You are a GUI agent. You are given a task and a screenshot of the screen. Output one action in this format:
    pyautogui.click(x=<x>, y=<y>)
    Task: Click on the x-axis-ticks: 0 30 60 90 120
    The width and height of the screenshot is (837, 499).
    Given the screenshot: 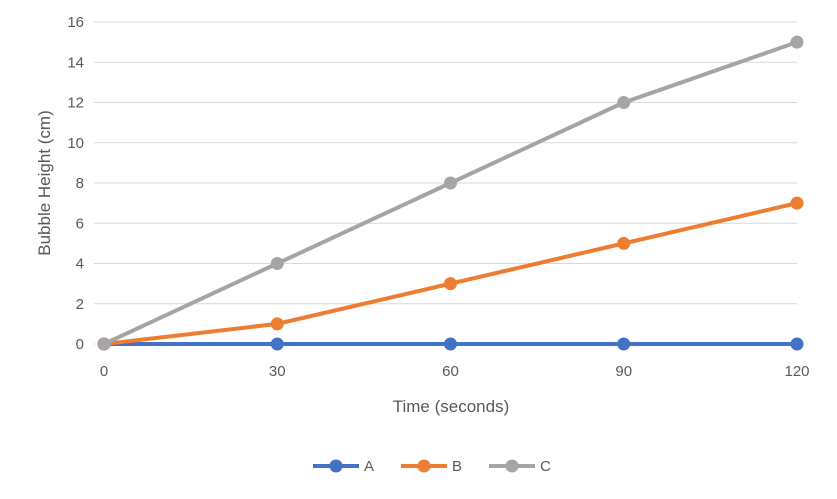 What is the action you would take?
    pyautogui.click(x=455, y=371)
    